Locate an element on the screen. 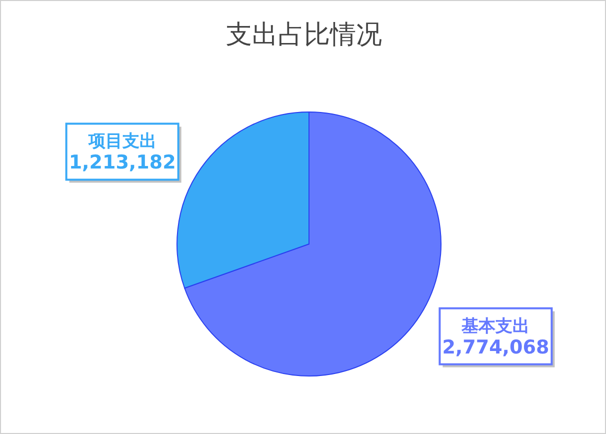  slice-label: 项目支出 is located at coordinates (121, 142).